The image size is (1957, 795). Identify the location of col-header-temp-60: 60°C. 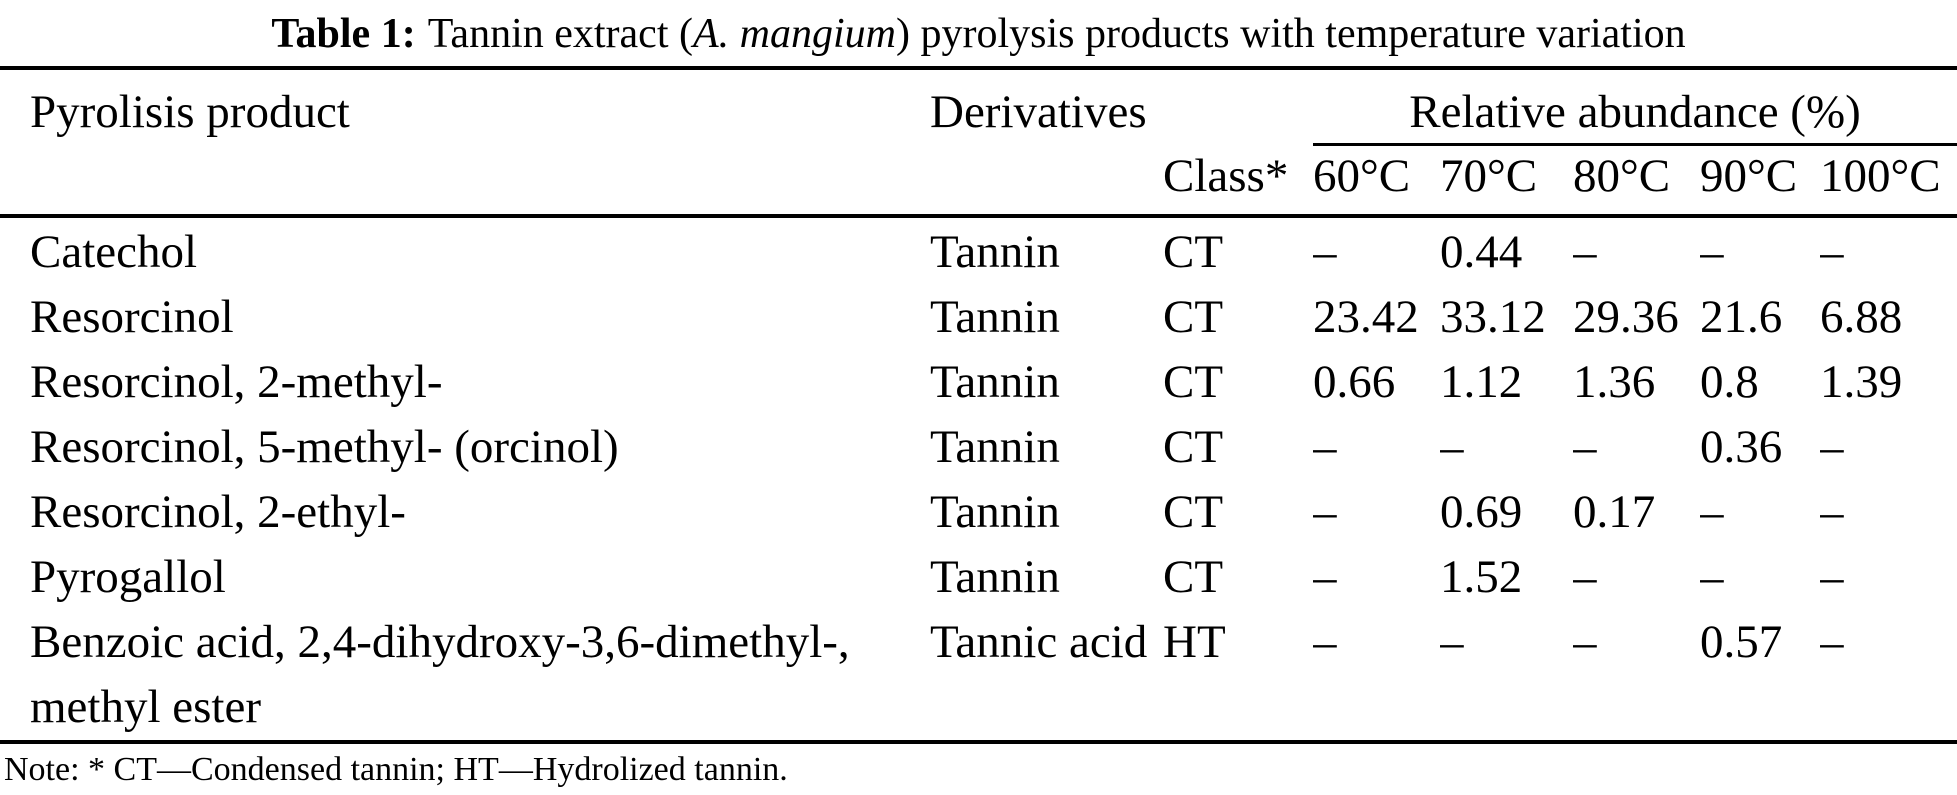
(1362, 176).